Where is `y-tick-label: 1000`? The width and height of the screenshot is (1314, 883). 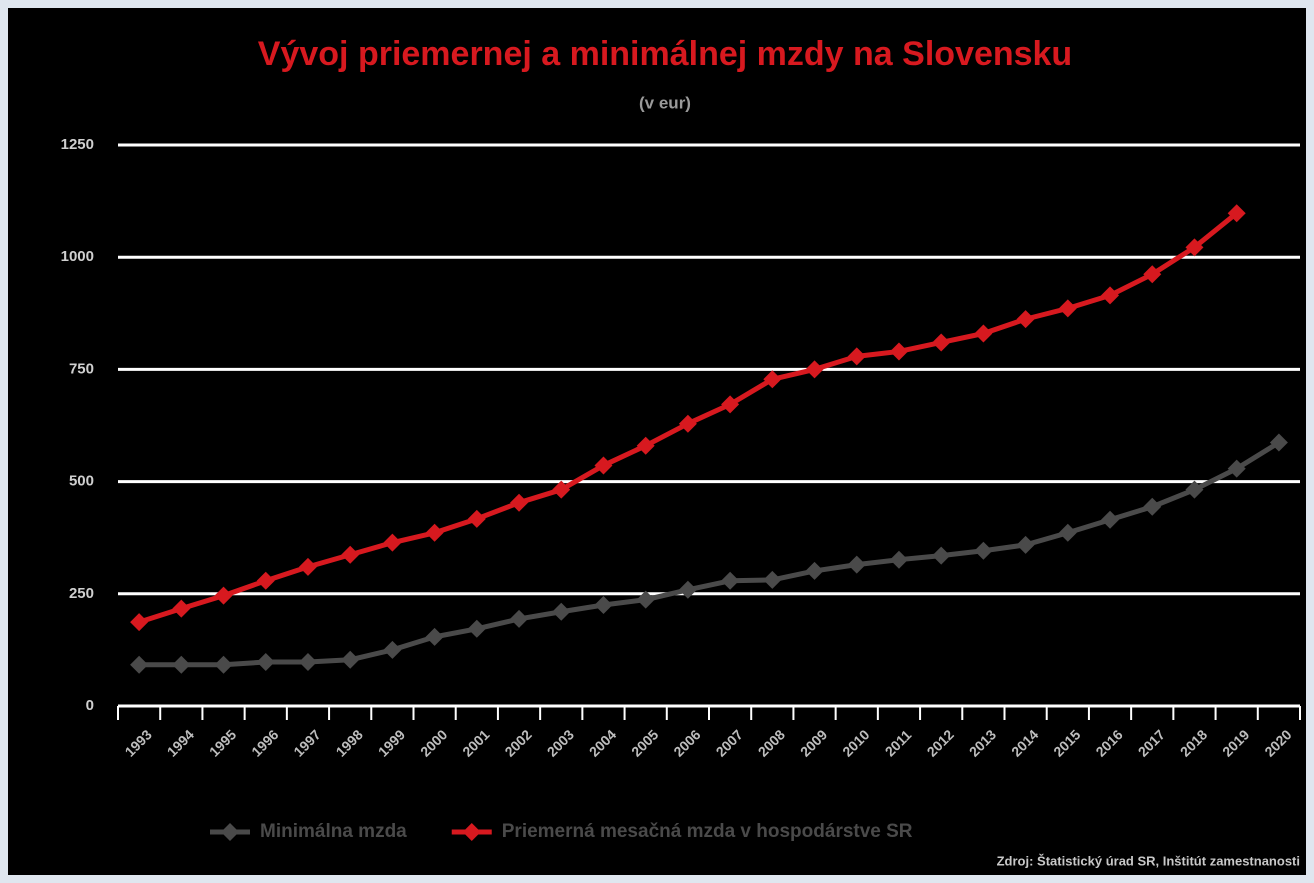
y-tick-label: 1000 is located at coordinates (77, 256).